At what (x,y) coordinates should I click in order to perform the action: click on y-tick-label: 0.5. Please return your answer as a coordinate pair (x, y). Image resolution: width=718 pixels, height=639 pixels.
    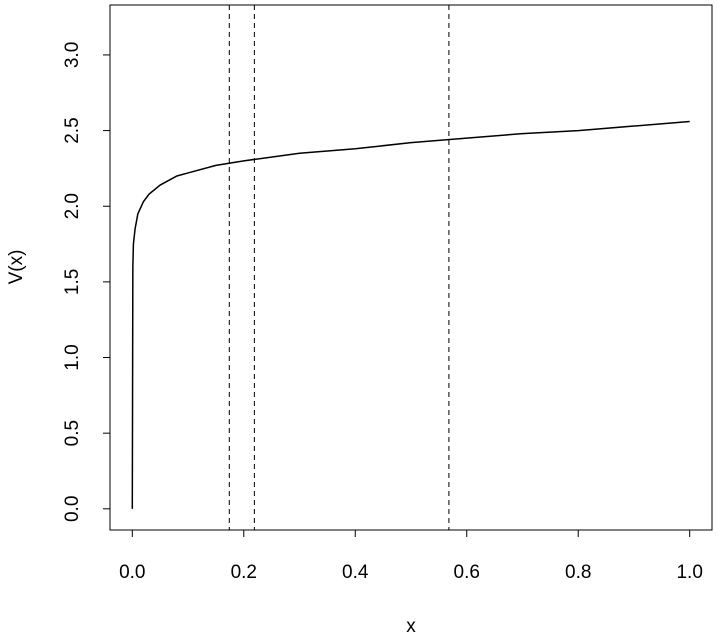
    Looking at the image, I should click on (72, 433).